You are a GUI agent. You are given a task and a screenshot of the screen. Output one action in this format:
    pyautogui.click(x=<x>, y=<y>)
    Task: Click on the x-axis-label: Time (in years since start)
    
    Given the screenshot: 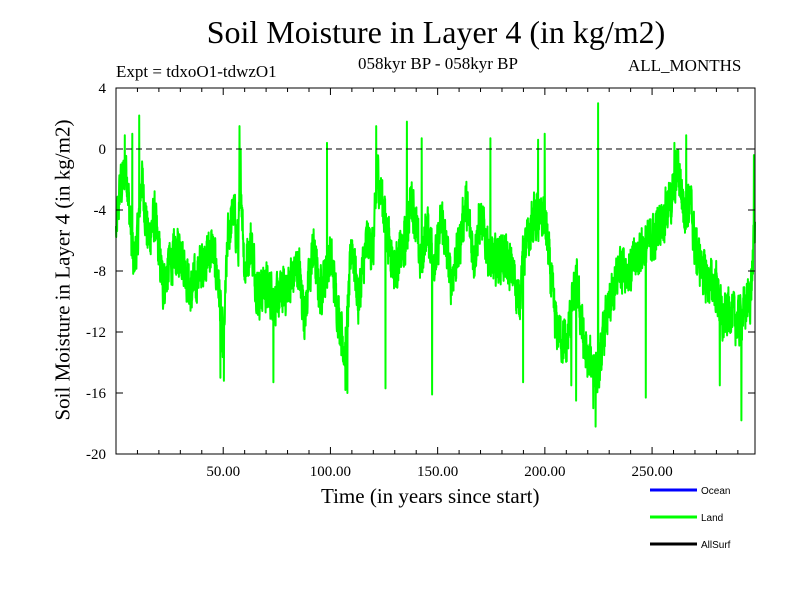 What is the action you would take?
    pyautogui.click(x=430, y=496)
    